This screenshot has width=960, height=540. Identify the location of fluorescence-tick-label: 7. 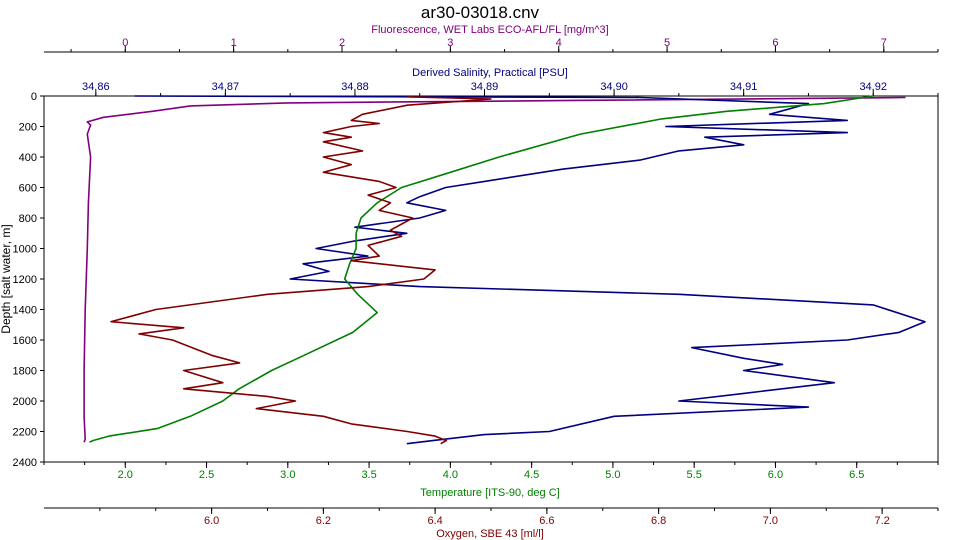
(884, 43).